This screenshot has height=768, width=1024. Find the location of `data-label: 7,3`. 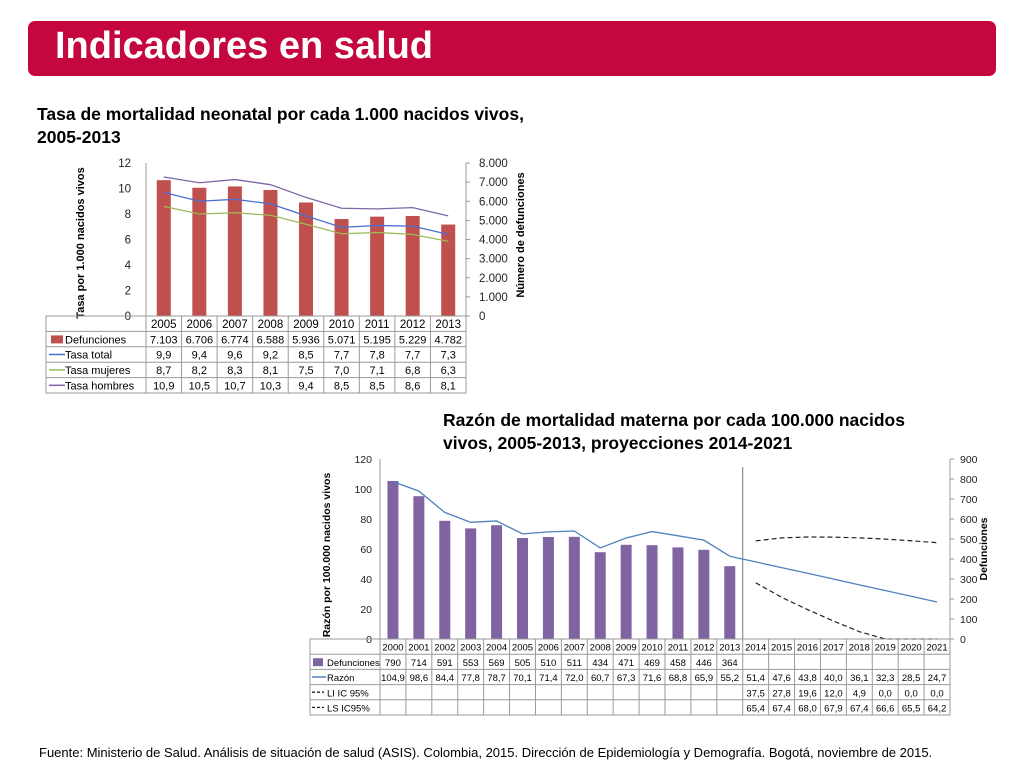

data-label: 7,3 is located at coordinates (448, 356).